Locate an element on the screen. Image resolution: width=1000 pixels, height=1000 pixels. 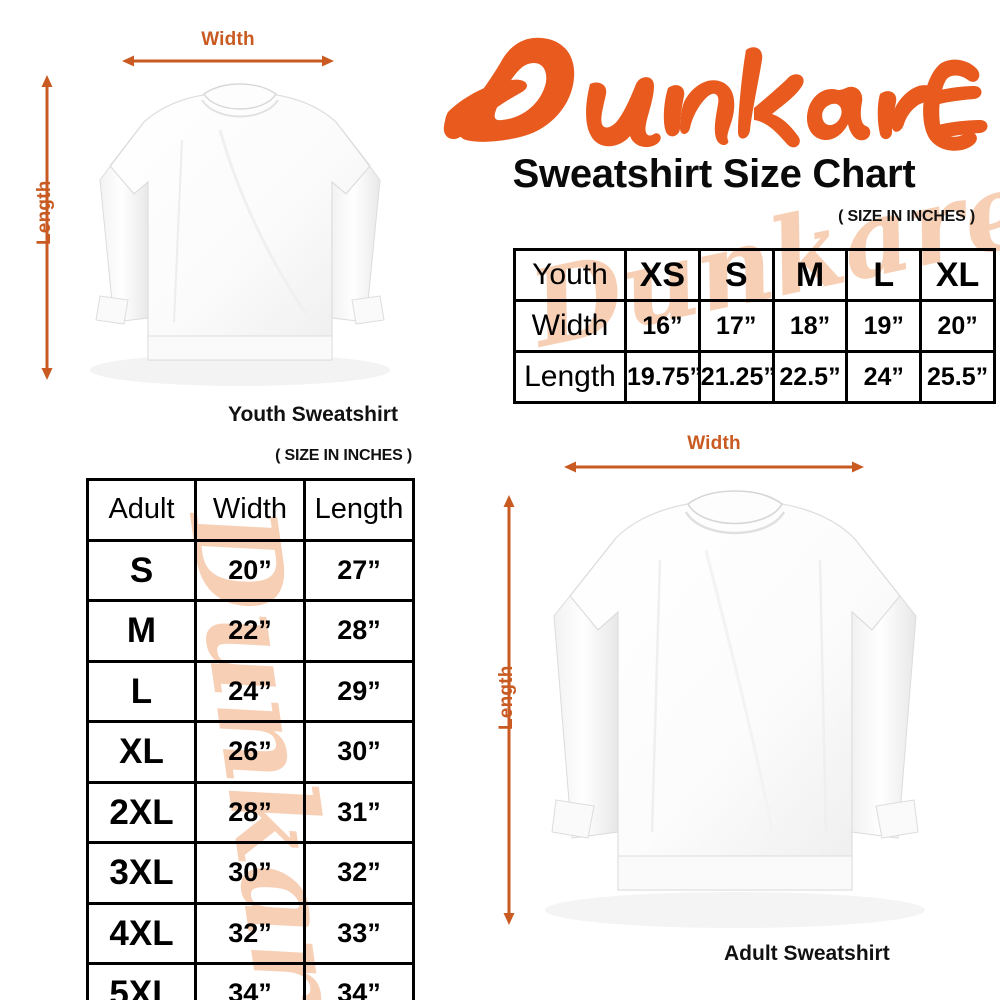
youth-size-s: S is located at coordinates (736, 275).